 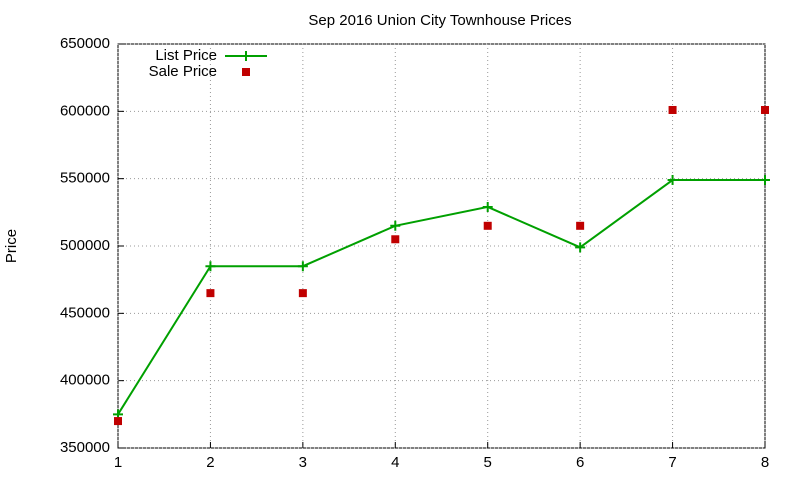 What do you see at coordinates (210, 462) in the screenshot?
I see `x-tick-label: 2` at bounding box center [210, 462].